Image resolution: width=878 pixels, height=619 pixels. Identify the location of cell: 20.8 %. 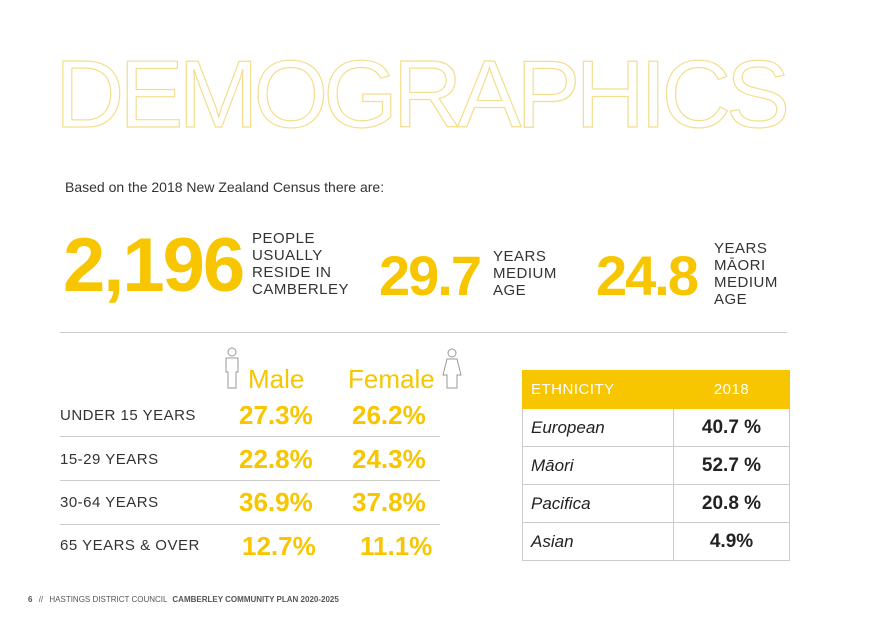
(731, 503).